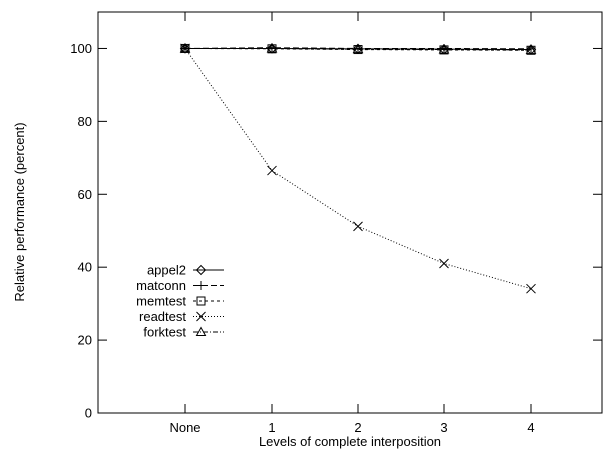 This screenshot has height=456, width=615. I want to click on legend-item-appel2: appel2, so click(185, 270).